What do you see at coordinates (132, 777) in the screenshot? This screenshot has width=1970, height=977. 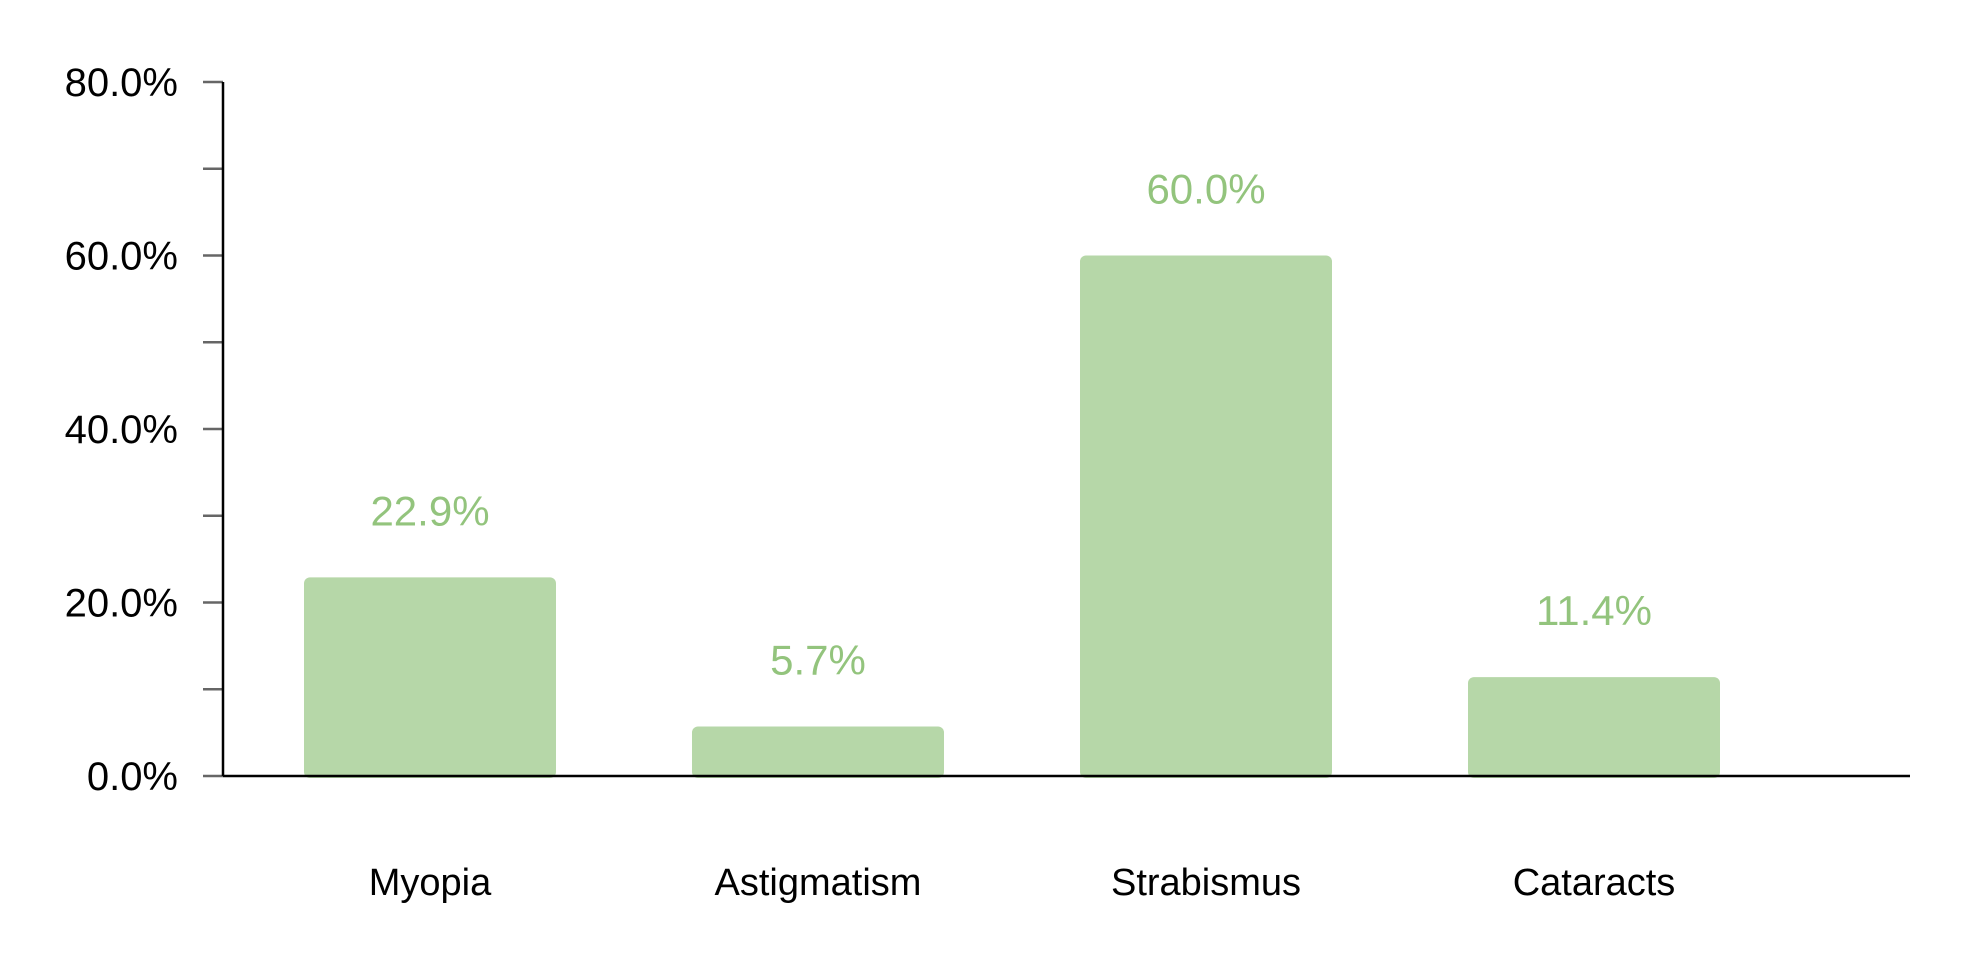 I see `y-tick-label: 0.0%` at bounding box center [132, 777].